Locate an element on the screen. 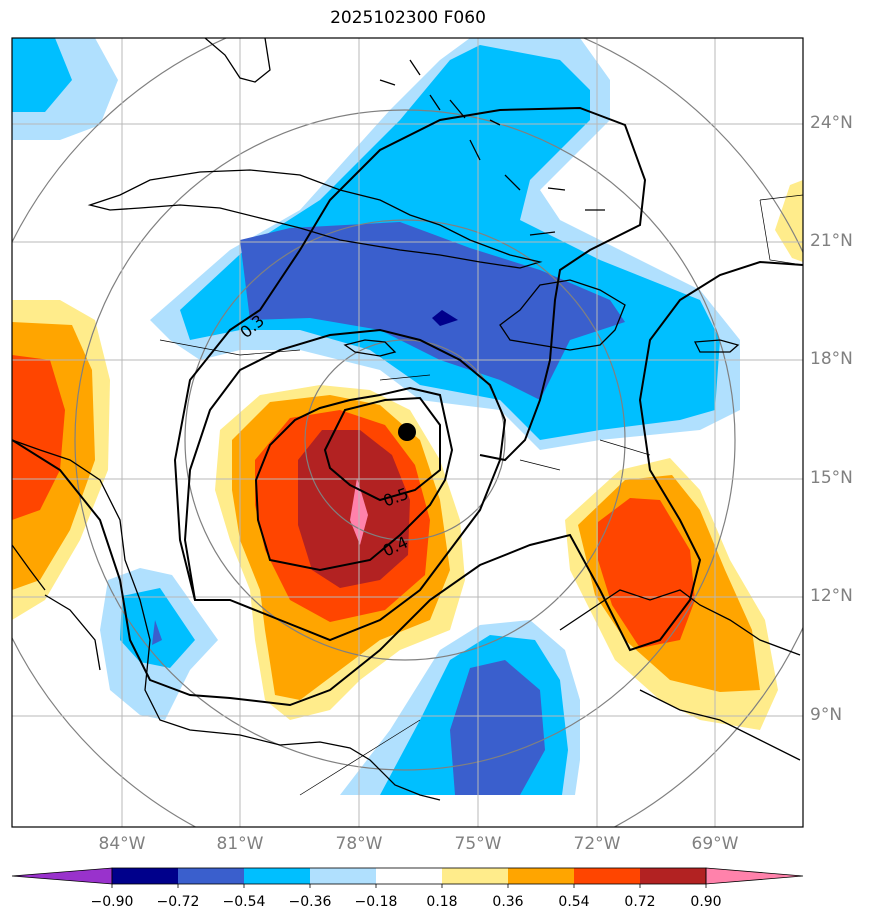 This screenshot has height=924, width=873. negative-anomaly-region-south-core is located at coordinates (497, 727).